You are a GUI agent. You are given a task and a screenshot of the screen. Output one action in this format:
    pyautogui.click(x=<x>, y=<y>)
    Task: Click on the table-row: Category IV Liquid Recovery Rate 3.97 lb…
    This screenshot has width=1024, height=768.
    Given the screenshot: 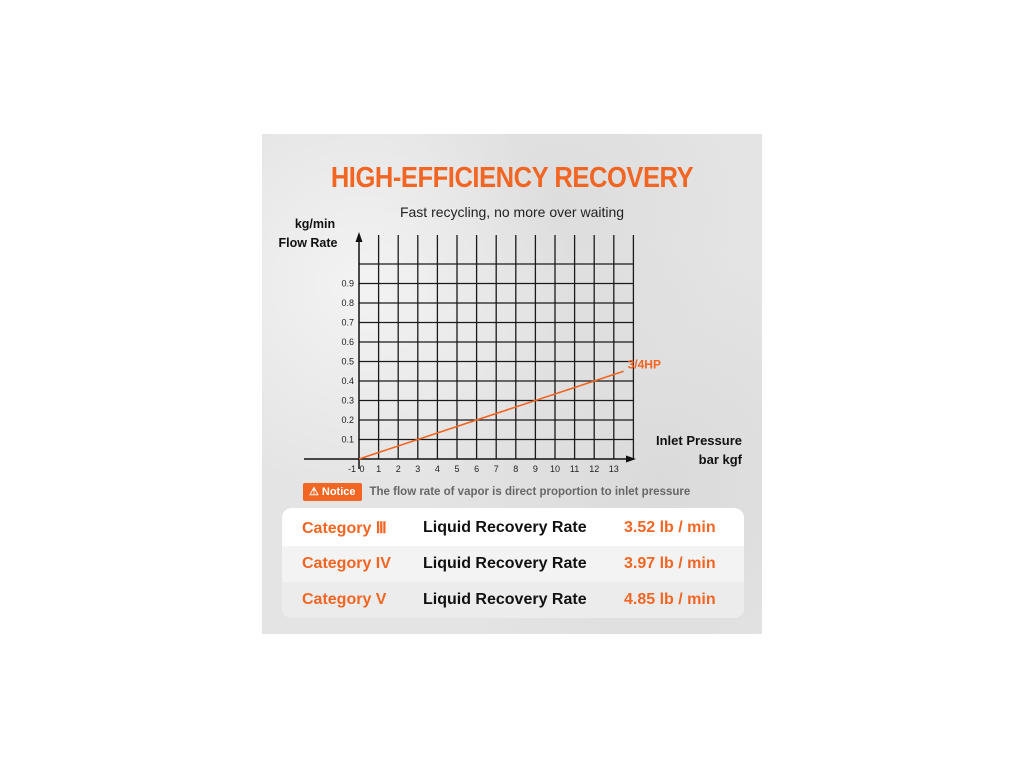 What is the action you would take?
    pyautogui.click(x=513, y=564)
    